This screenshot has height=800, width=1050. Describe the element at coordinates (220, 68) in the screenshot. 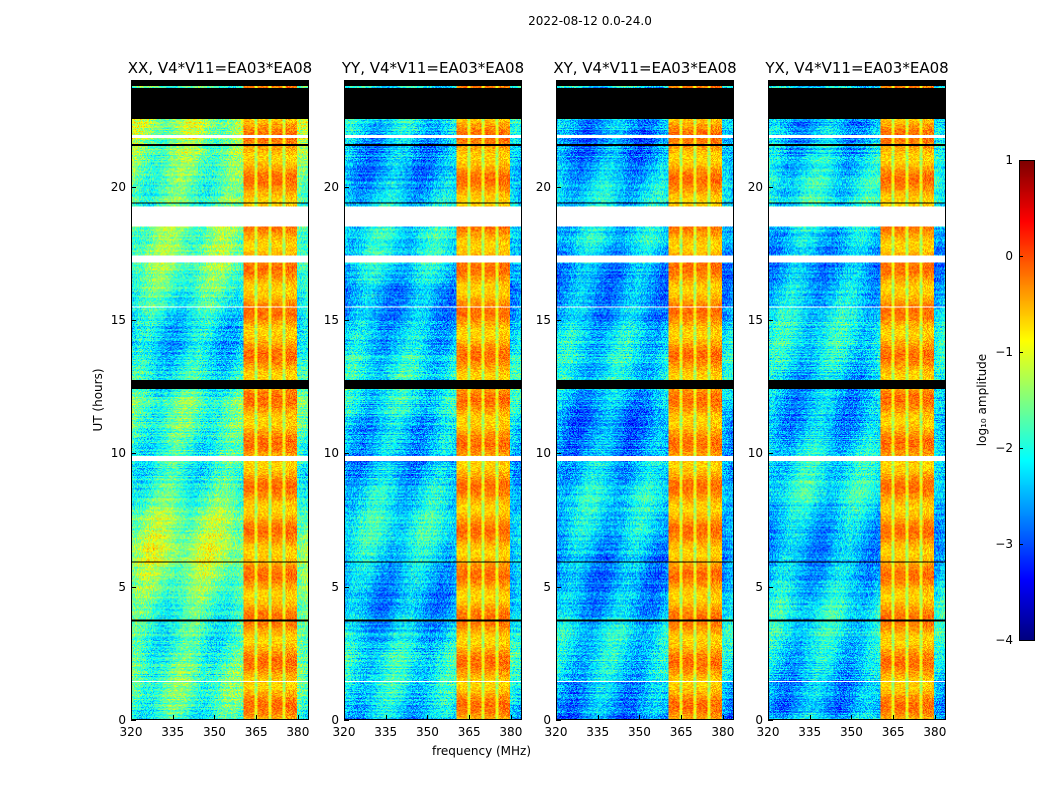

I see `panel-title: XX, V4*V11=EA03*EA08` at that location.